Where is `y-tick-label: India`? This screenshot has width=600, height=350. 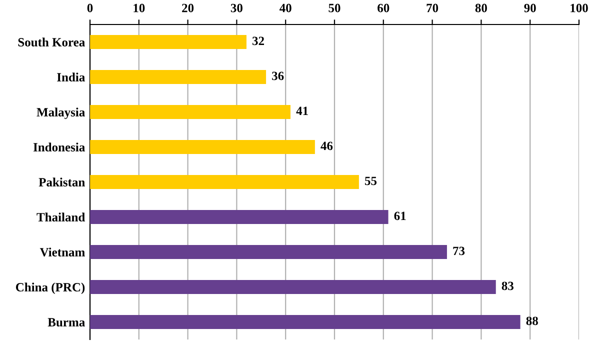
y-tick-label: India is located at coordinates (71, 77).